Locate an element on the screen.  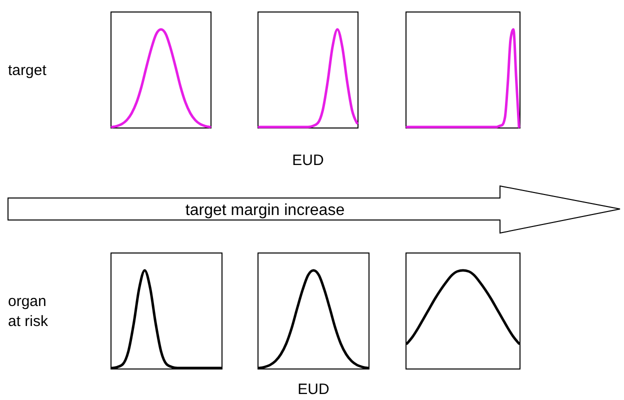
y-axis-title: target is located at coordinates (28, 70).